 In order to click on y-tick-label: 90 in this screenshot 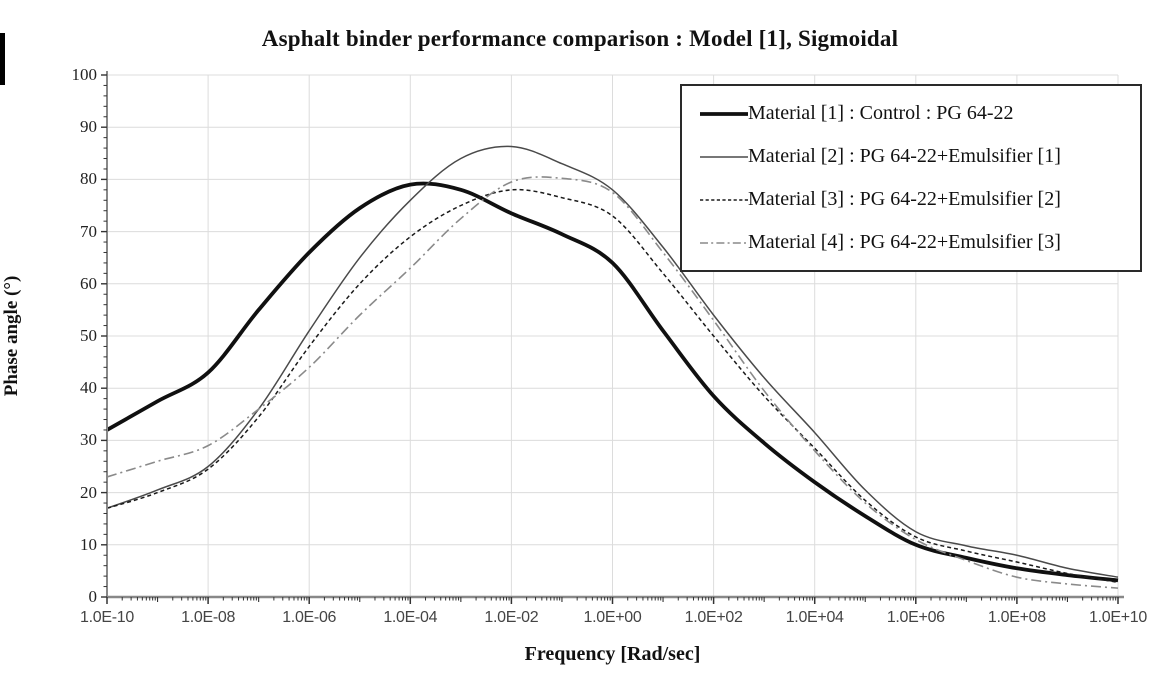, I will do `click(88, 127)`.